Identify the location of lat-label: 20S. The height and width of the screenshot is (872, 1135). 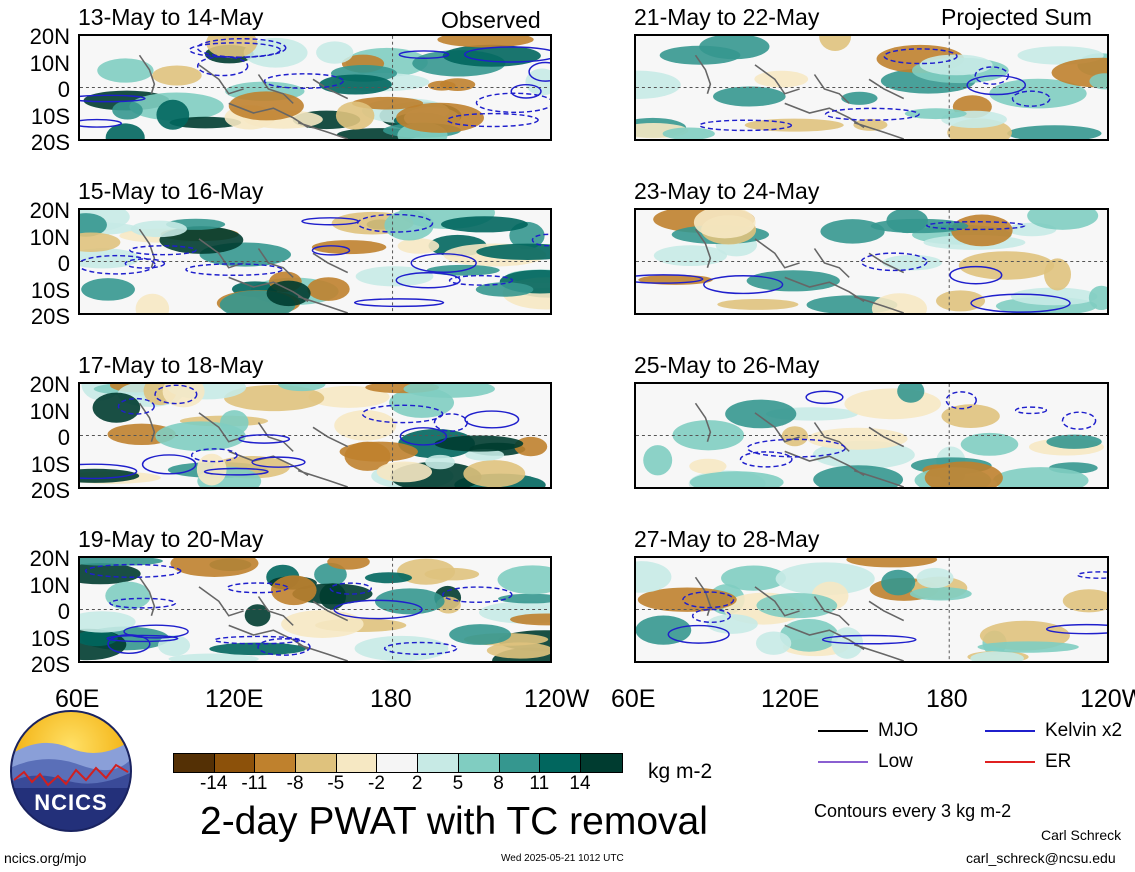
(50, 142).